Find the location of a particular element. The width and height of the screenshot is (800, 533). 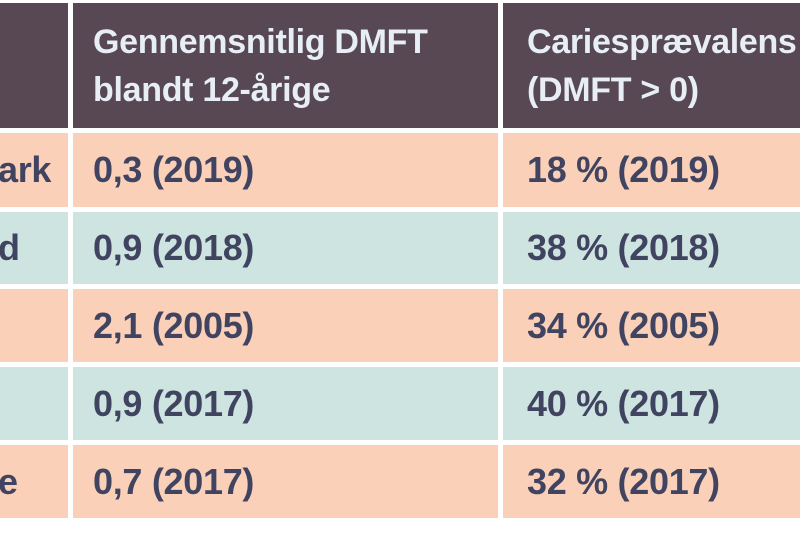

header-prevalence-line2: (DMFT > 0) is located at coordinates (613, 89).